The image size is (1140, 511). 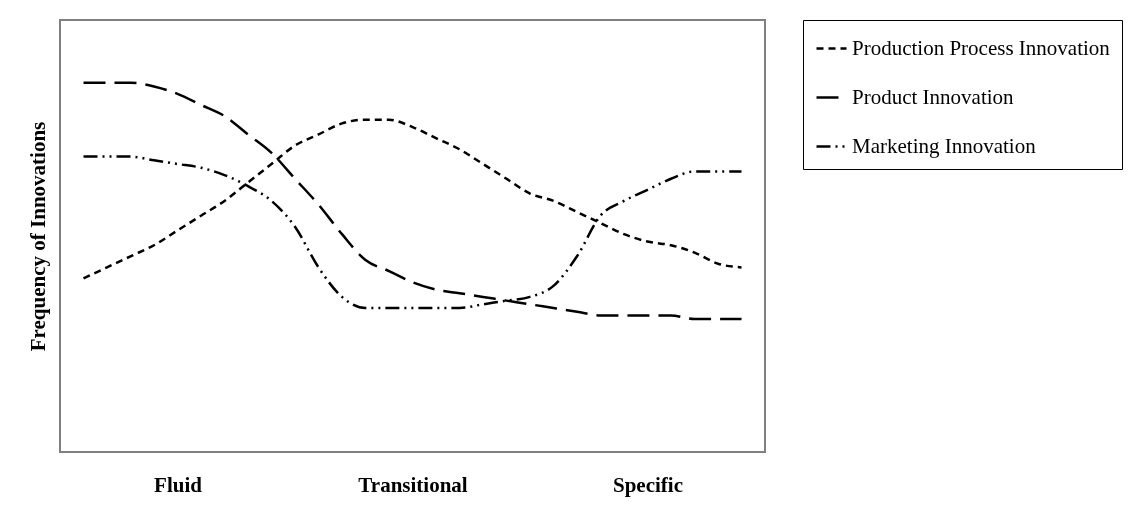 I want to click on legend-label: Production Process Innovation, so click(x=981, y=47).